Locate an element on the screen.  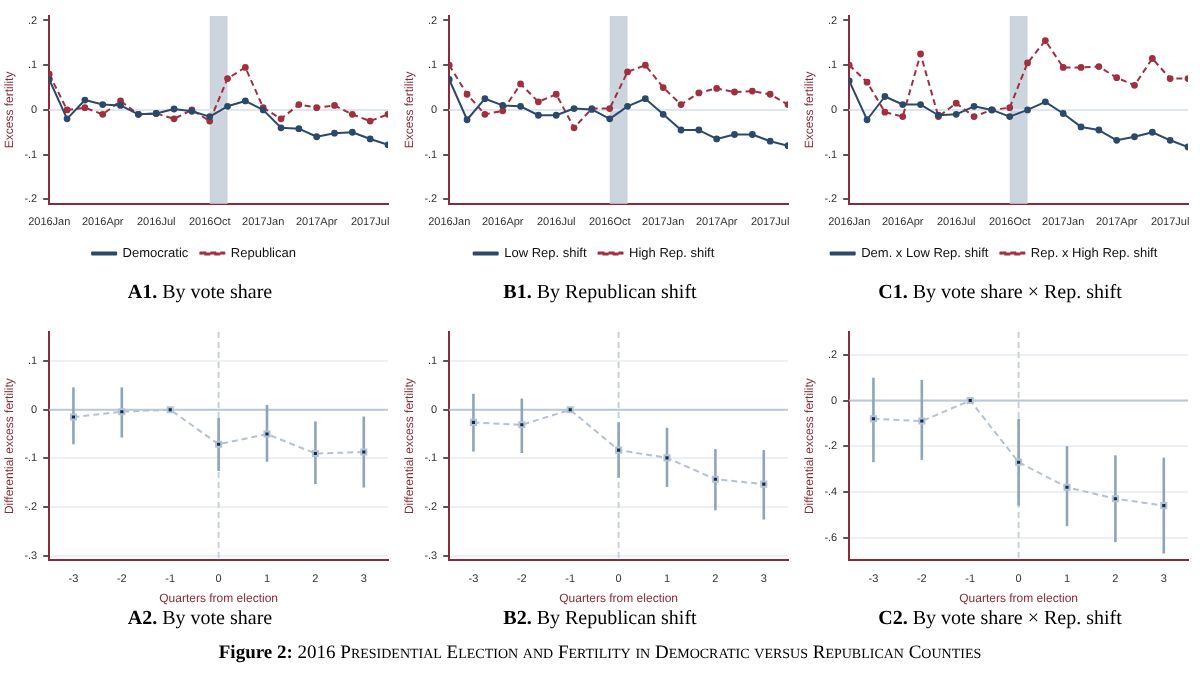
text: C2. By vote share × Rep. shift is located at coordinates (1000, 619).